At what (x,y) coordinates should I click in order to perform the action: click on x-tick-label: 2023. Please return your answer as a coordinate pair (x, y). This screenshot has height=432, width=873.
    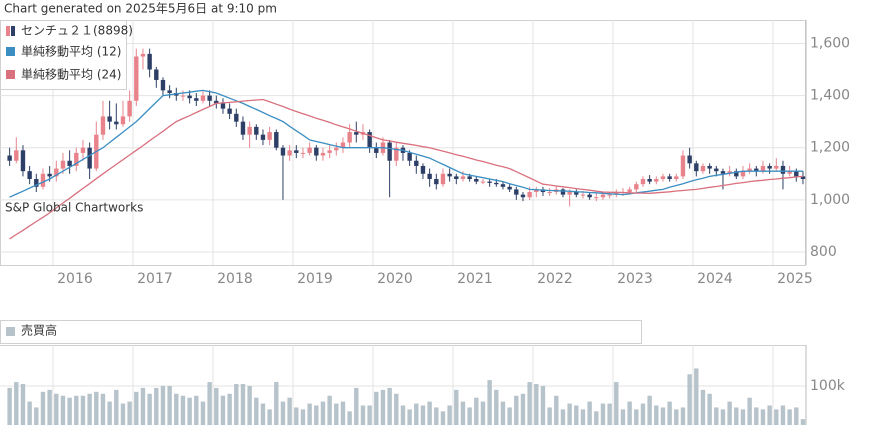
    Looking at the image, I should click on (635, 279).